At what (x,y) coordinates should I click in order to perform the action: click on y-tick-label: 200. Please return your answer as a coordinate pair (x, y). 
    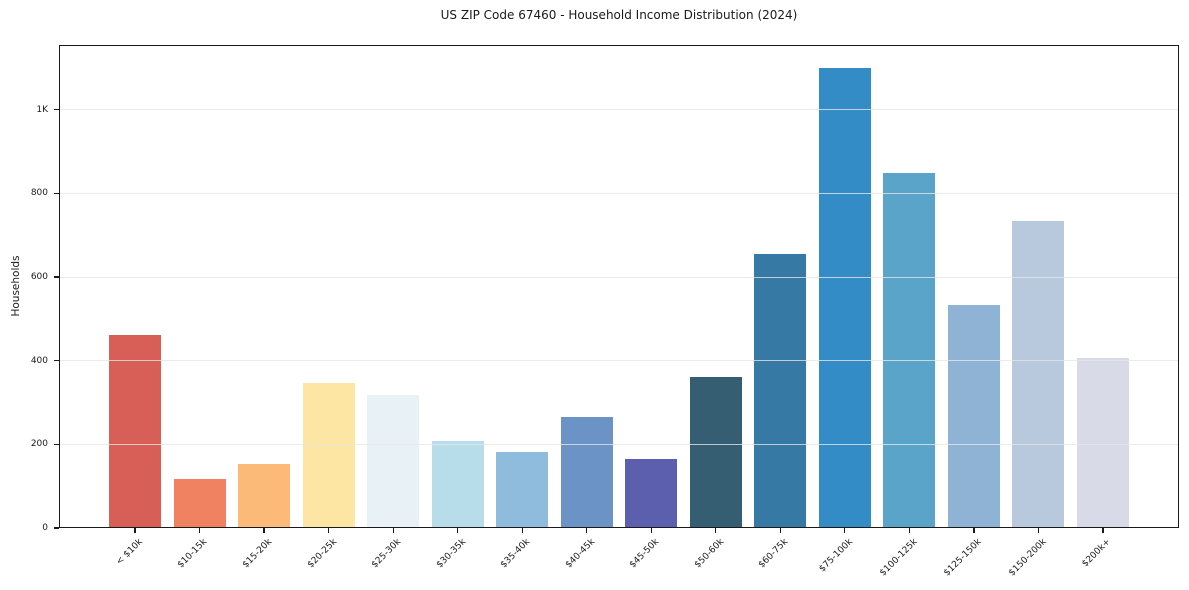
    Looking at the image, I should click on (39, 444).